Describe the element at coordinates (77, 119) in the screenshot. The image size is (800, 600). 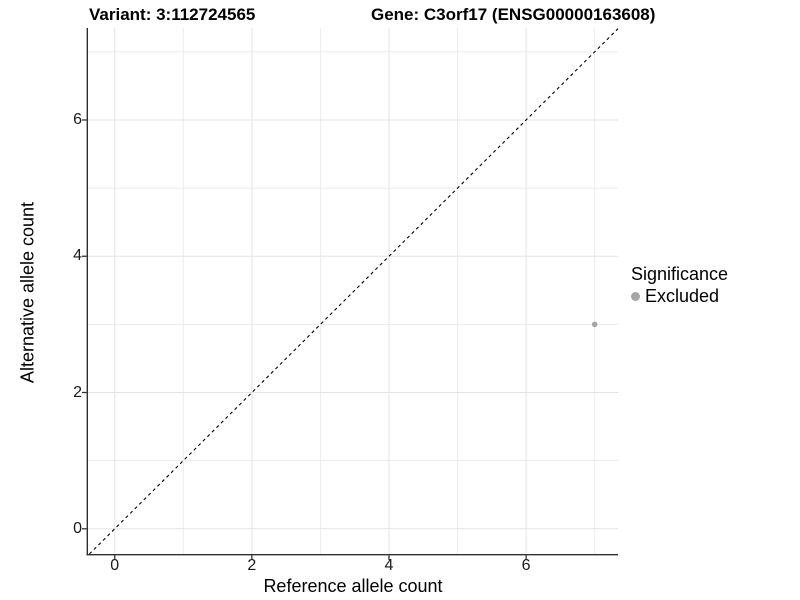
I see `y-tick-label: 6` at that location.